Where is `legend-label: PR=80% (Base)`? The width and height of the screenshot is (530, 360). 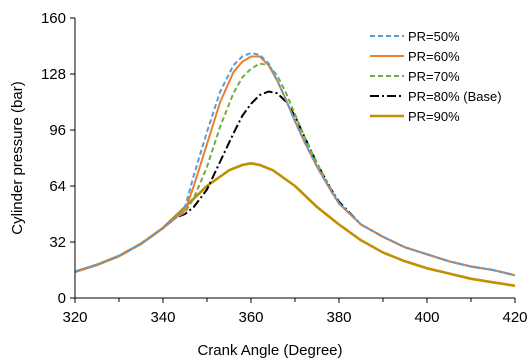 legend-label: PR=80% (Base) is located at coordinates (455, 96).